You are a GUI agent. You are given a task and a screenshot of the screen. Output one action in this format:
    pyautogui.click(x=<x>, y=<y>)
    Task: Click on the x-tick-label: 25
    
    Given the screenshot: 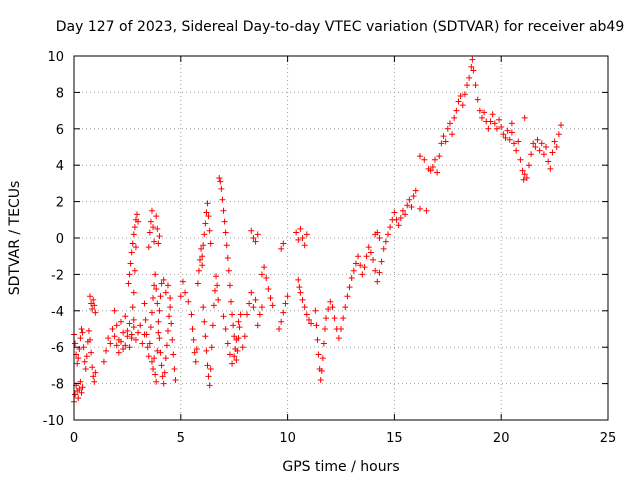 What is the action you would take?
    pyautogui.click(x=608, y=438)
    